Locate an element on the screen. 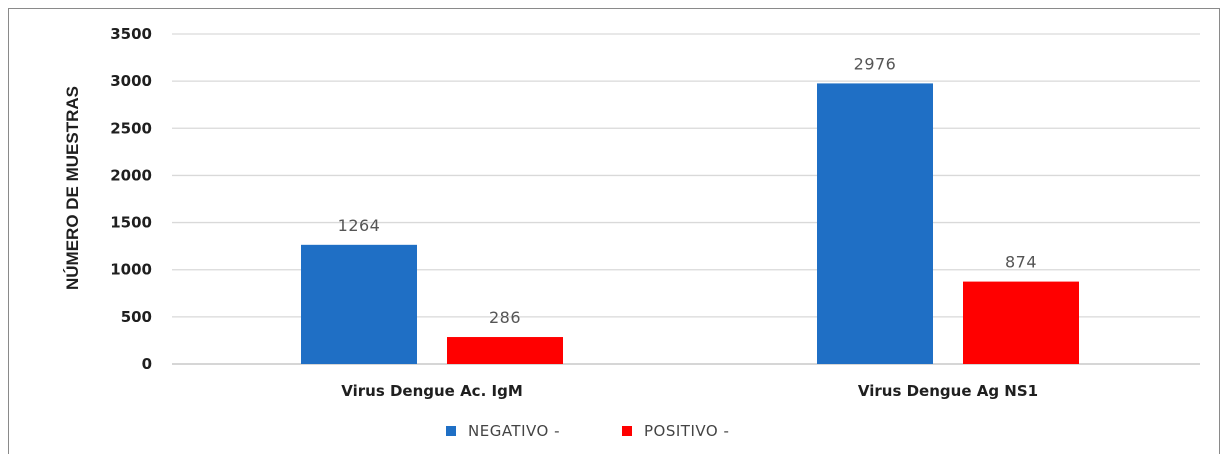 The width and height of the screenshot is (1226, 454). y-tick-label: 0 is located at coordinates (147, 364).